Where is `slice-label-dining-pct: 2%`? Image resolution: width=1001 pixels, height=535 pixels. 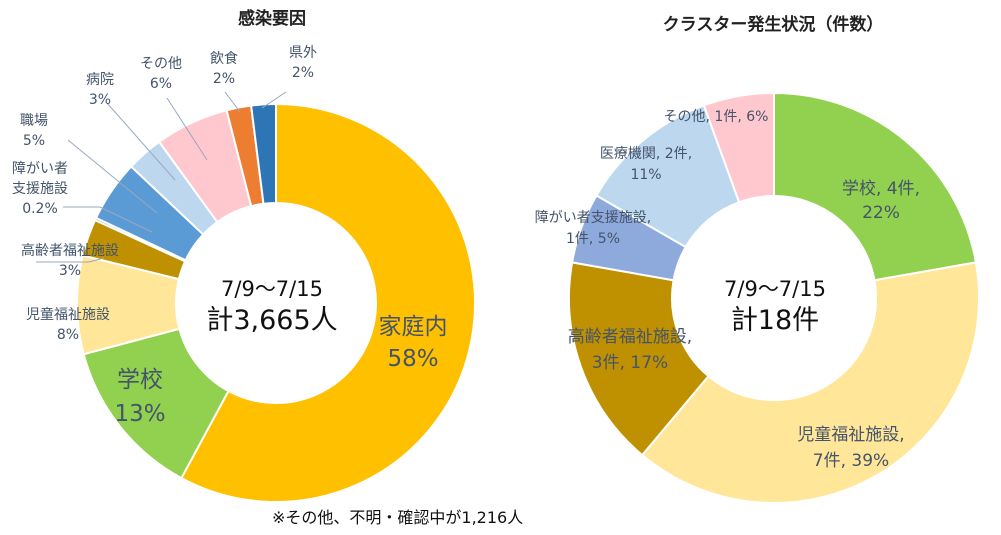 slice-label-dining-pct: 2% is located at coordinates (224, 79).